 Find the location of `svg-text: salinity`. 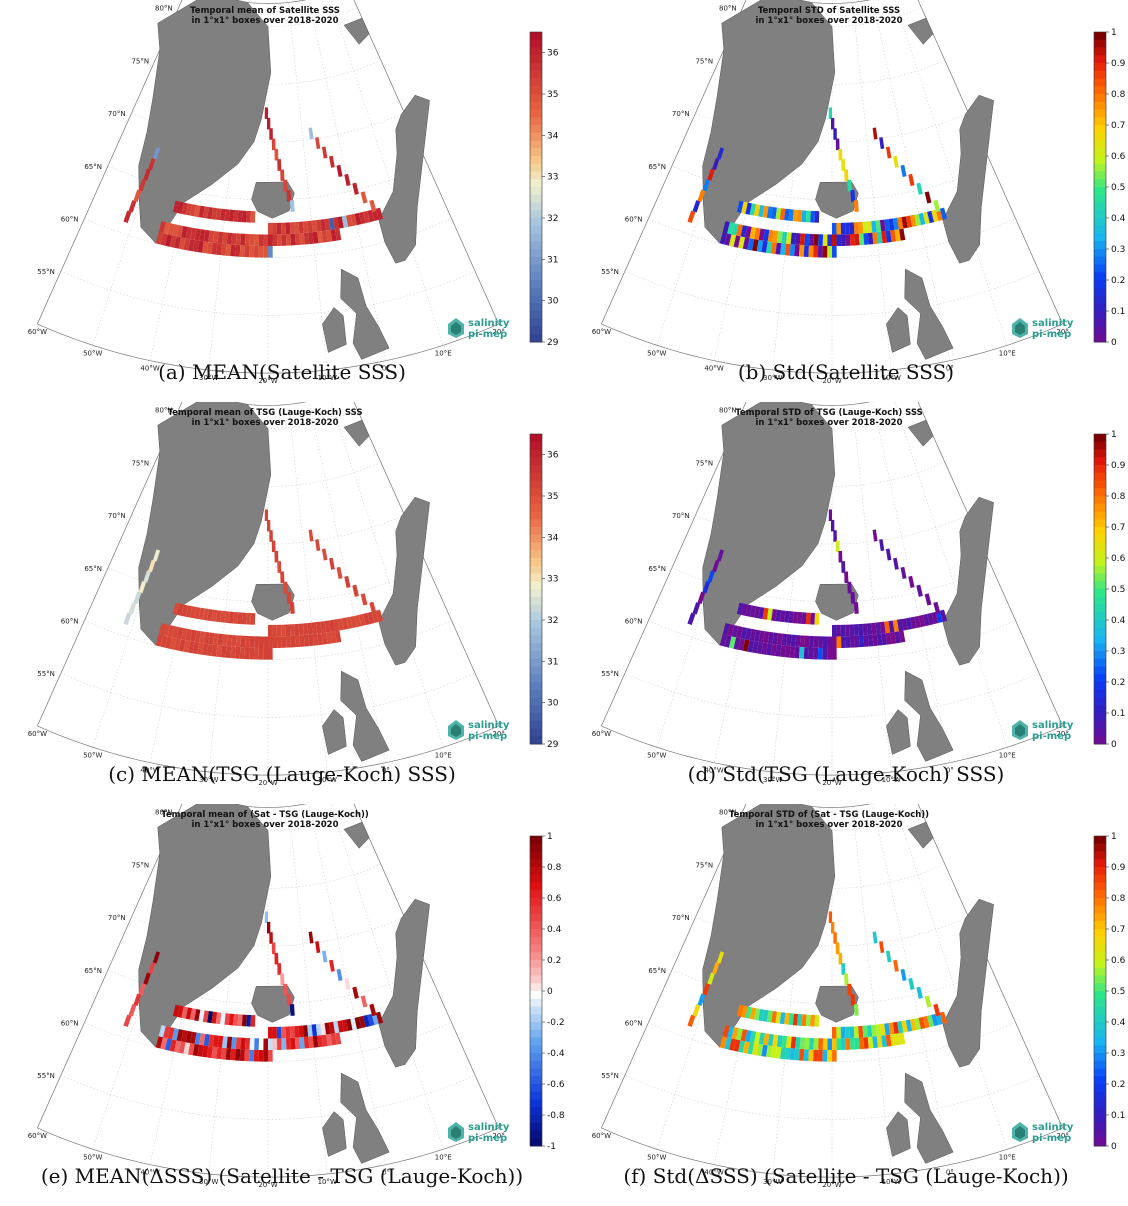

svg-text: salinity is located at coordinates (1053, 1127).